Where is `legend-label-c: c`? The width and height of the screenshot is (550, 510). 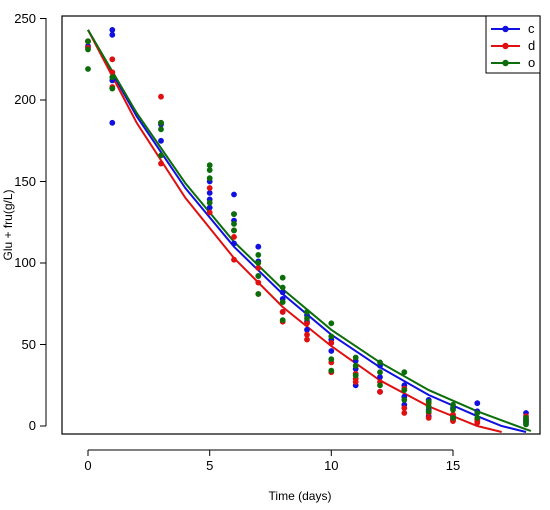
legend-label-c: c is located at coordinates (531, 28).